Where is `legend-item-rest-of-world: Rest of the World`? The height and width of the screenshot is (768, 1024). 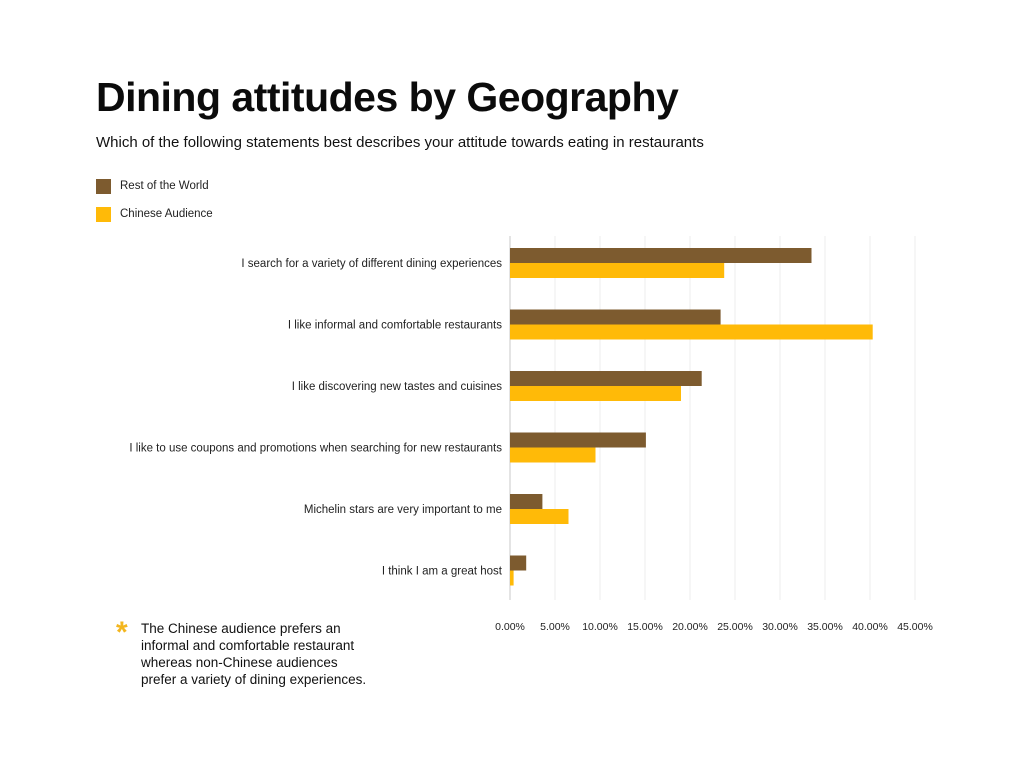 legend-item-rest-of-world: Rest of the World is located at coordinates (154, 186).